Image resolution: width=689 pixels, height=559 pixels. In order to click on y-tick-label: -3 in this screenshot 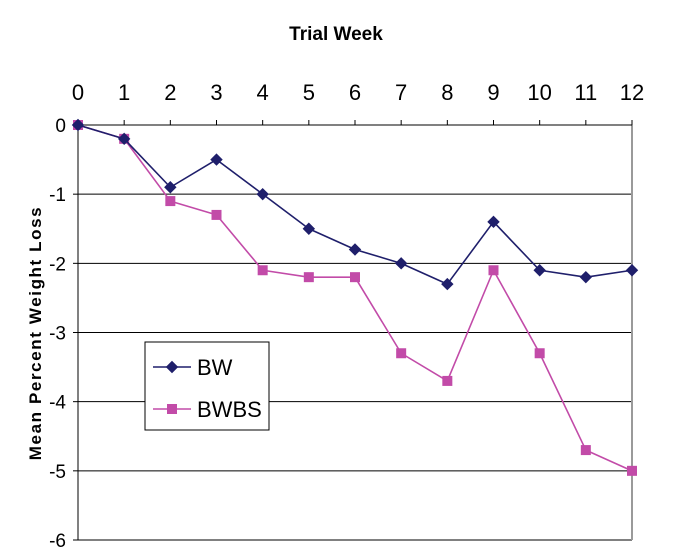, I will do `click(57, 334)`.